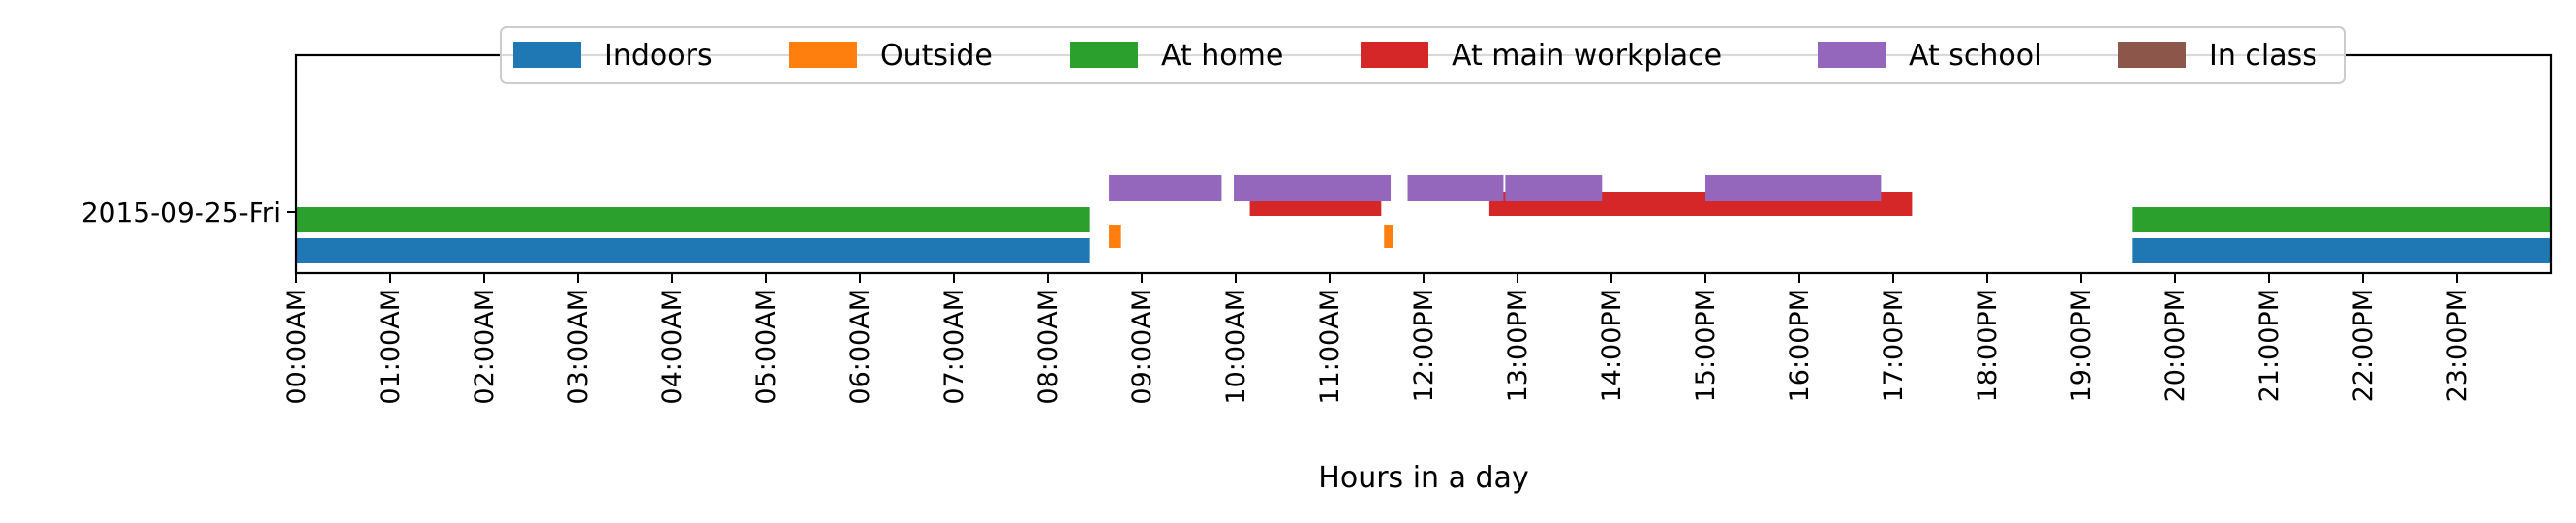 The width and height of the screenshot is (2576, 523). Describe the element at coordinates (1423, 219) in the screenshot. I see `activity-bars` at that location.